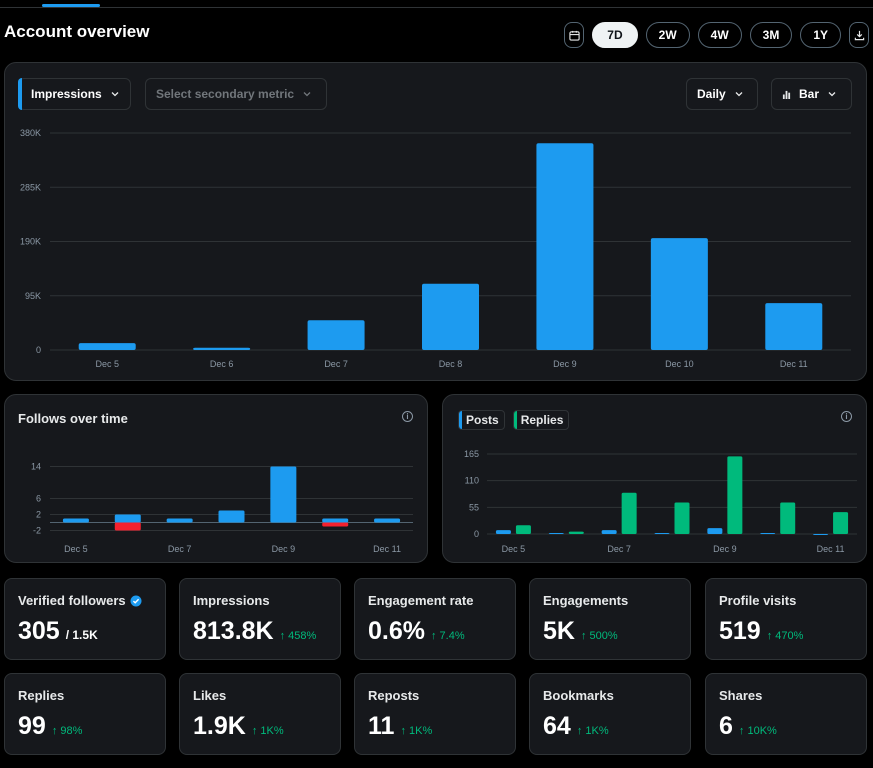 The image size is (873, 768). Describe the element at coordinates (233, 631) in the screenshot. I see `metric-value: 813.8K` at that location.